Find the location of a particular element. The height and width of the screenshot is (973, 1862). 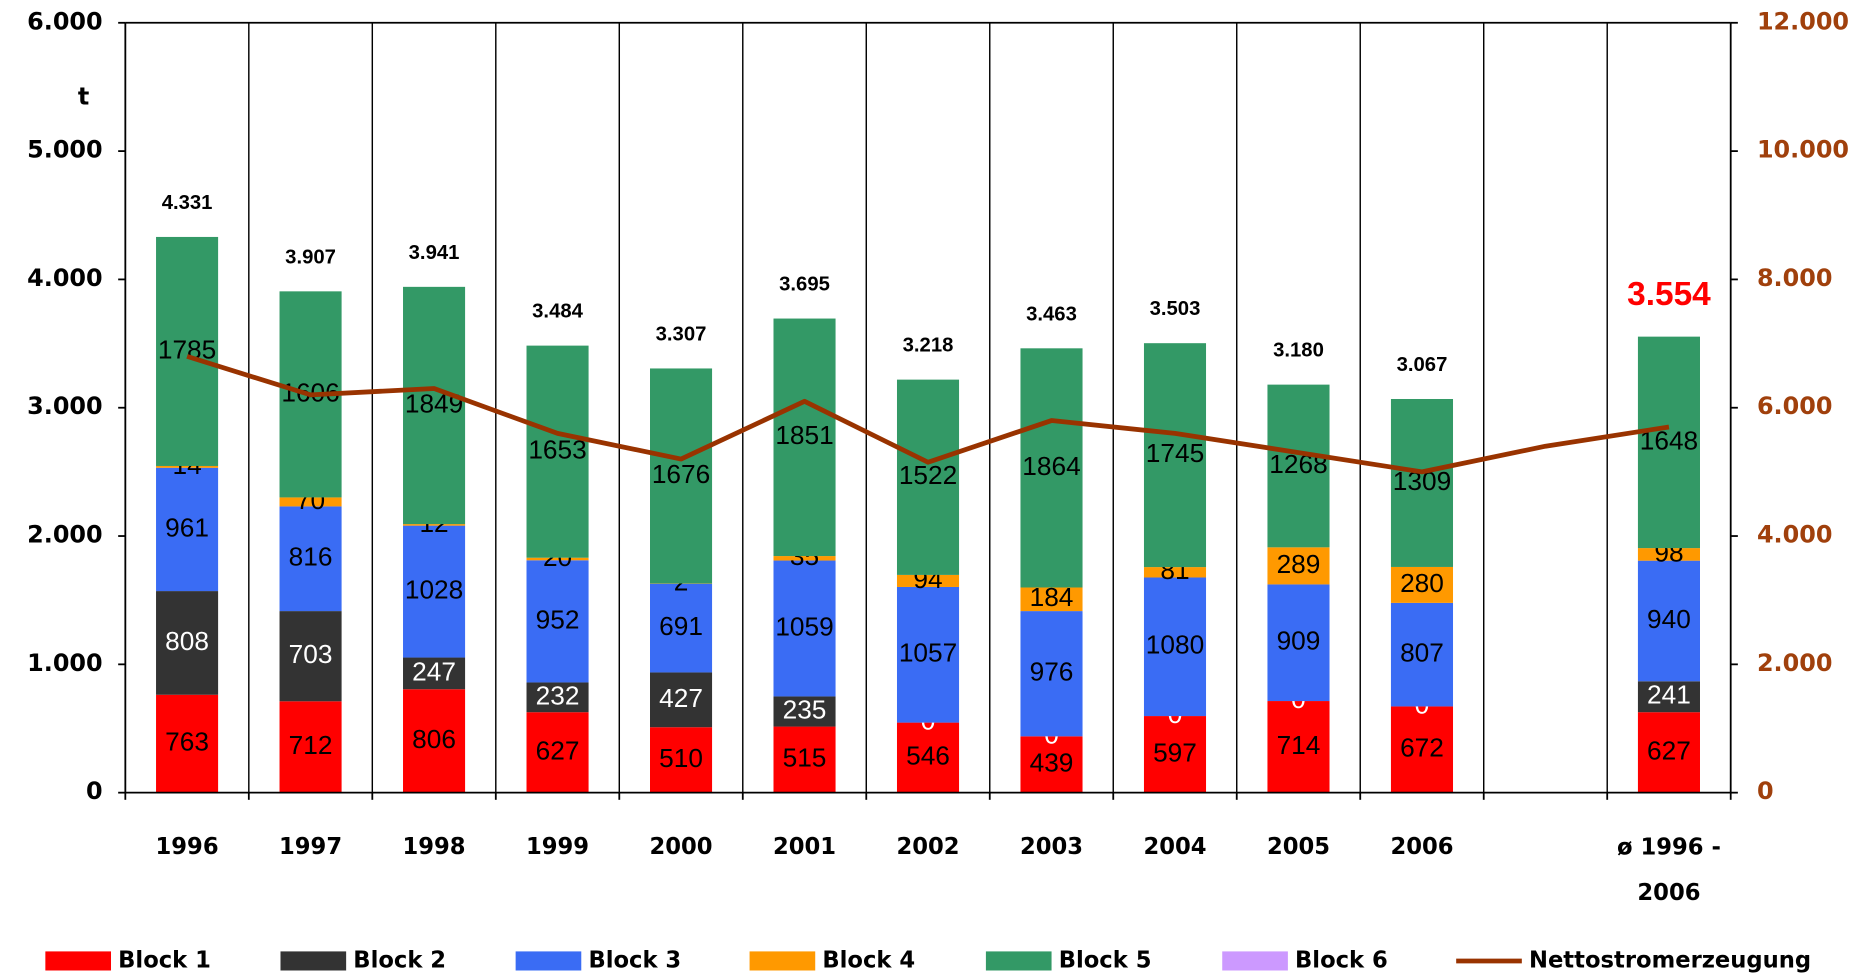

legend-label: Block 1 is located at coordinates (164, 960).